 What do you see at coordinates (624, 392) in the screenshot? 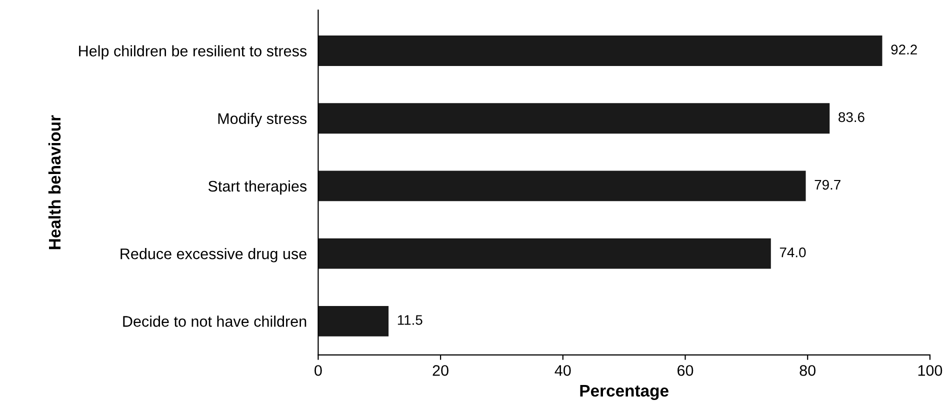
I see `x-axis-title: Percentage` at bounding box center [624, 392].